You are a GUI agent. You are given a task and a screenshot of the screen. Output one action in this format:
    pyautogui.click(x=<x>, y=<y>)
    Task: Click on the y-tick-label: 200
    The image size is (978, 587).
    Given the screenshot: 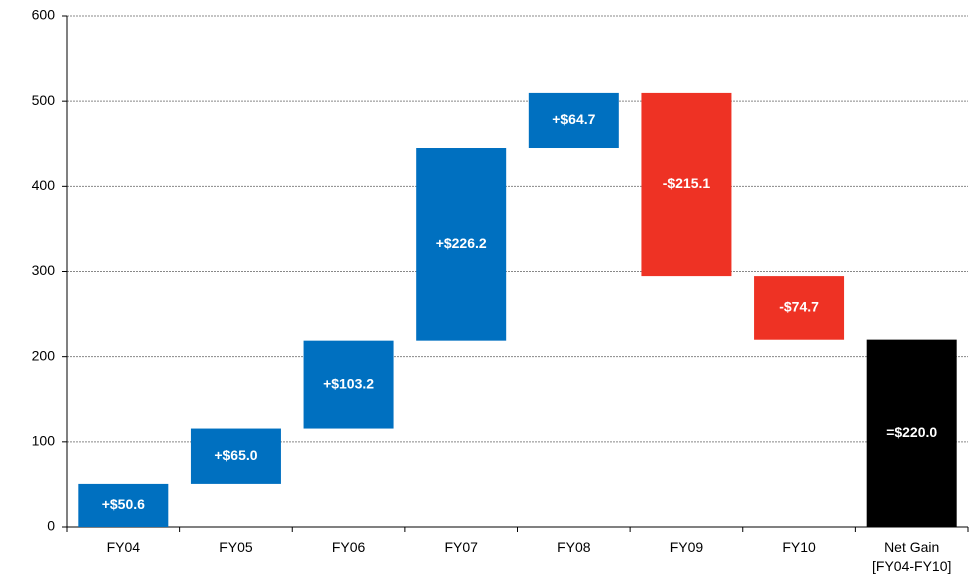 What is the action you would take?
    pyautogui.click(x=44, y=355)
    